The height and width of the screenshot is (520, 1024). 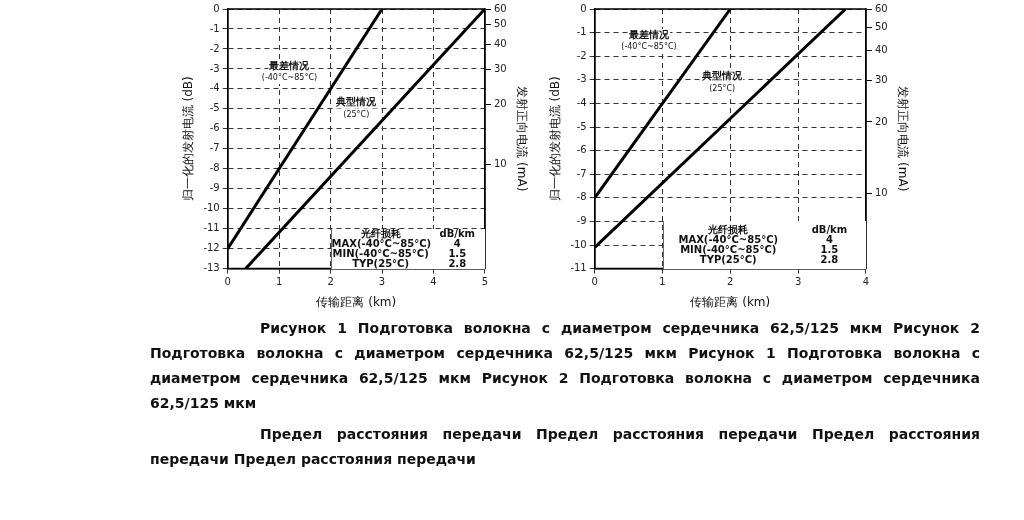 What do you see at coordinates (565, 366) in the screenshot?
I see `text: Рисунок 1 Подготовка волокна с диаметром сердечника 62,5/125 мкм Рисунок 2 Подготовка волокна с диаметром сердечника 62,5/125 мкм Рисунок 1 Подготовка волокна с диаметром сердечника 62,5/125 мкм Рисунок 2 Подготовка волокна с диаметром сердечника 62,5/125 мкм` at bounding box center [565, 366].